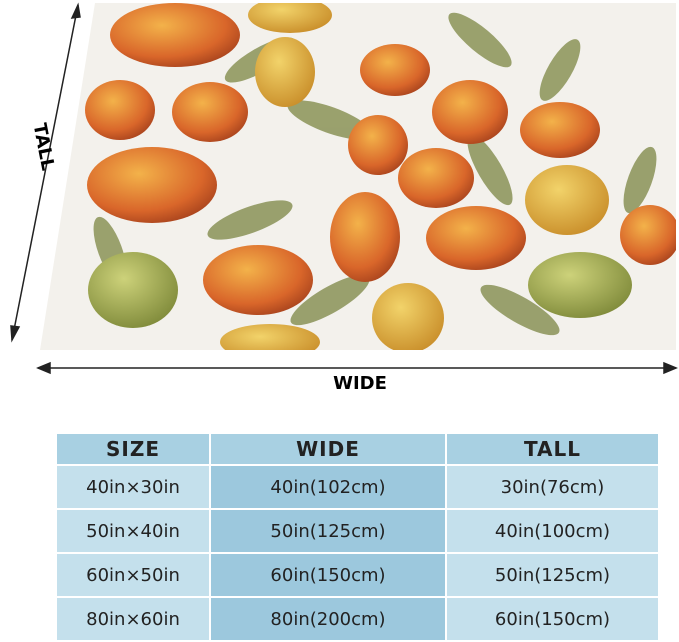 The image size is (679, 642). What do you see at coordinates (133, 575) in the screenshot?
I see `table-cell: 60in×50in` at bounding box center [133, 575].